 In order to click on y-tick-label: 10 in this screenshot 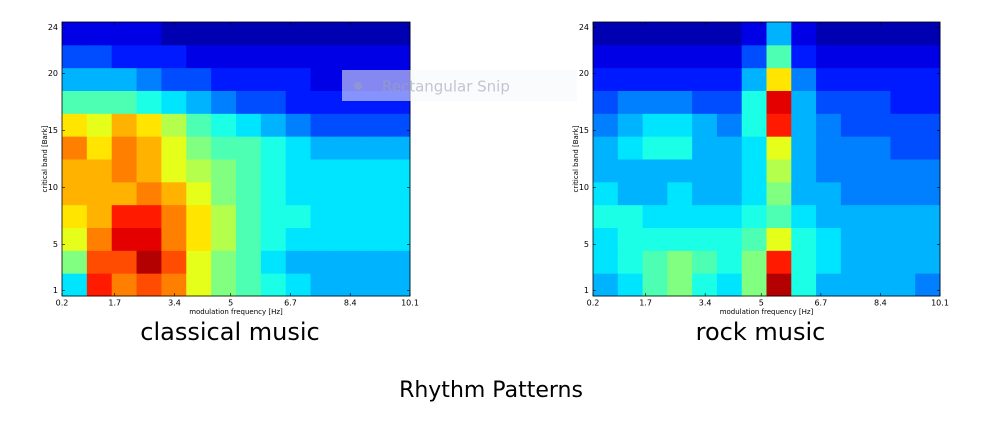, I will do `click(584, 187)`.